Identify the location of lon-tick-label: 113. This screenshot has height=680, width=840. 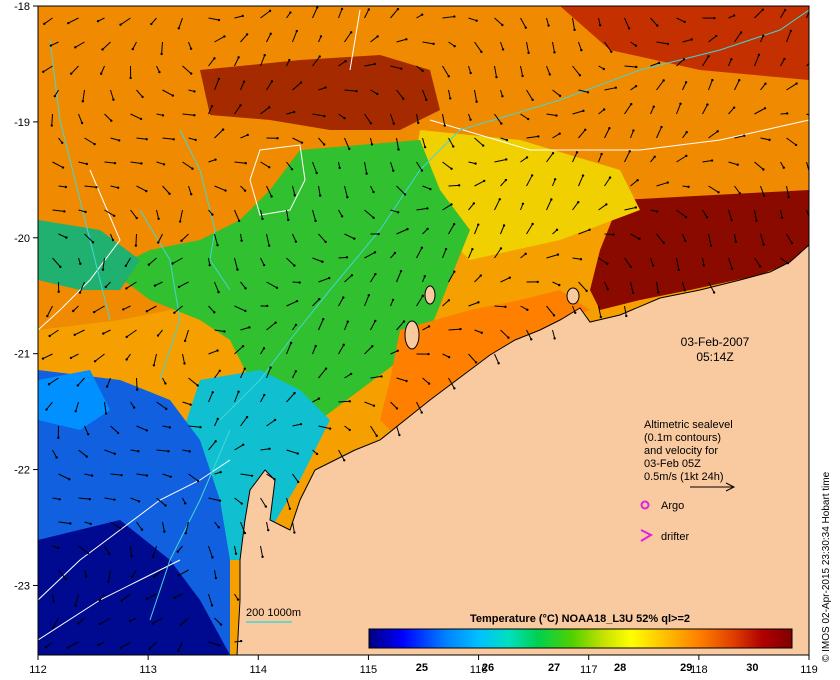
(148, 670).